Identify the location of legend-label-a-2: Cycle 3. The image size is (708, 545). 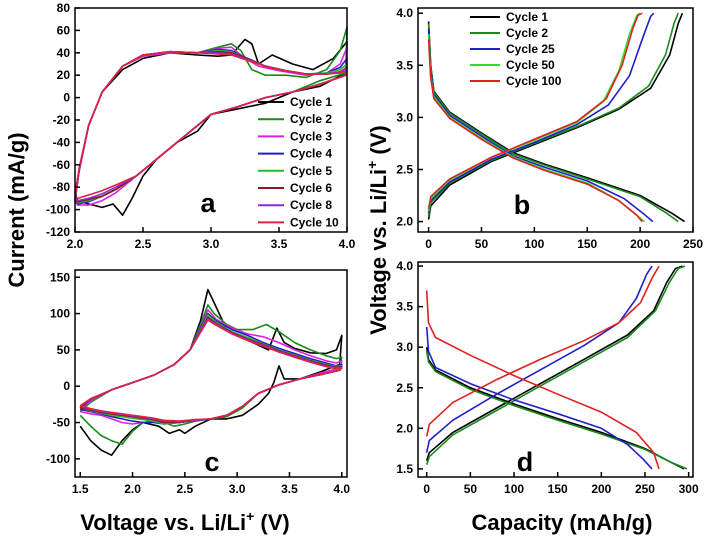
(311, 136).